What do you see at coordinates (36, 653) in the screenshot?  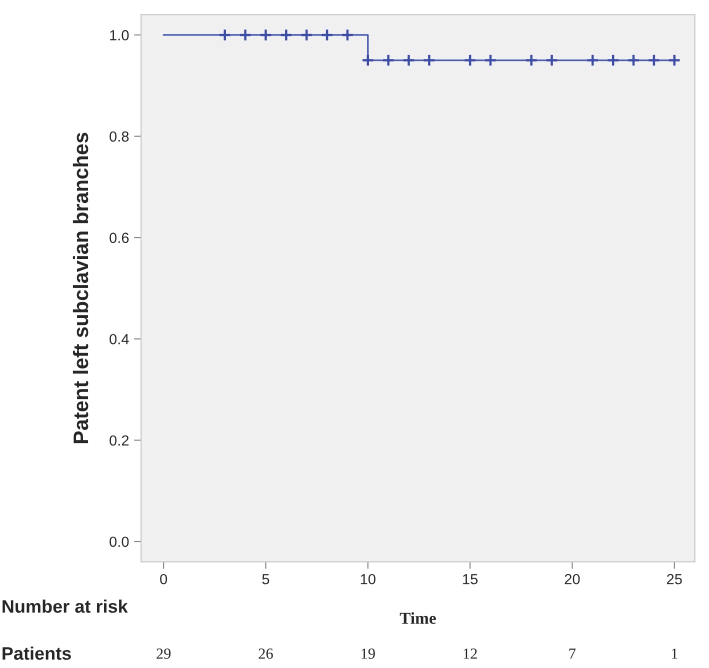 I see `text: Patients` at bounding box center [36, 653].